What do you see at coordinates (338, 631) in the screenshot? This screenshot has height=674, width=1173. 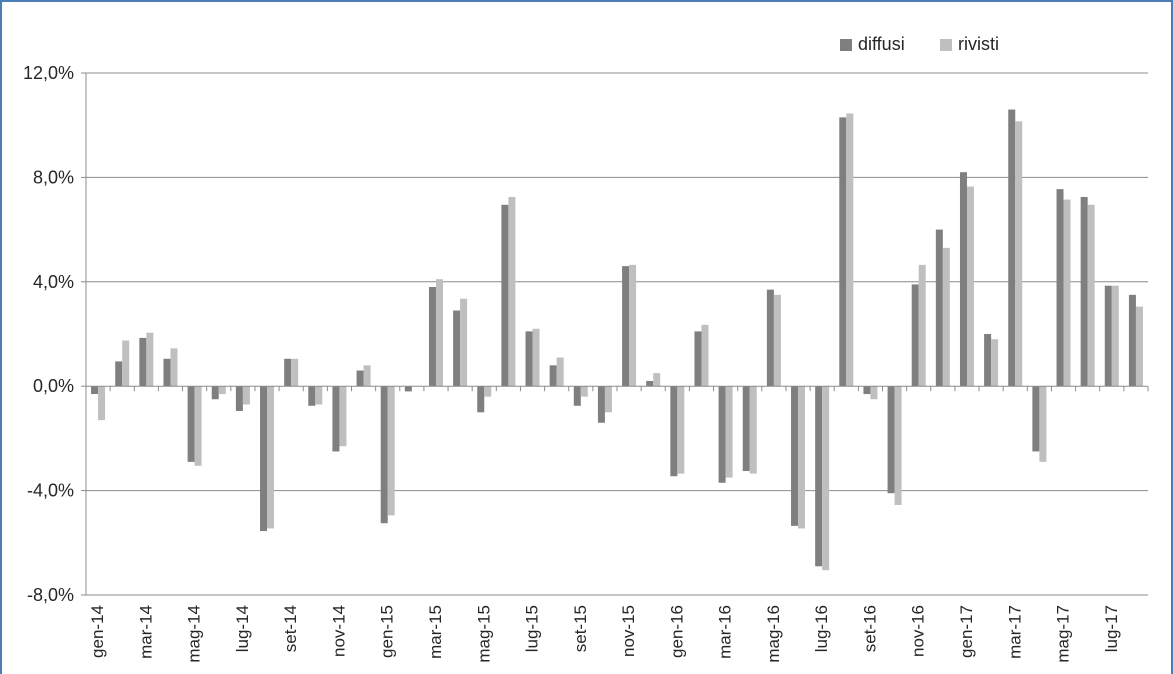 I see `x-tick-label: nov-14` at bounding box center [338, 631].